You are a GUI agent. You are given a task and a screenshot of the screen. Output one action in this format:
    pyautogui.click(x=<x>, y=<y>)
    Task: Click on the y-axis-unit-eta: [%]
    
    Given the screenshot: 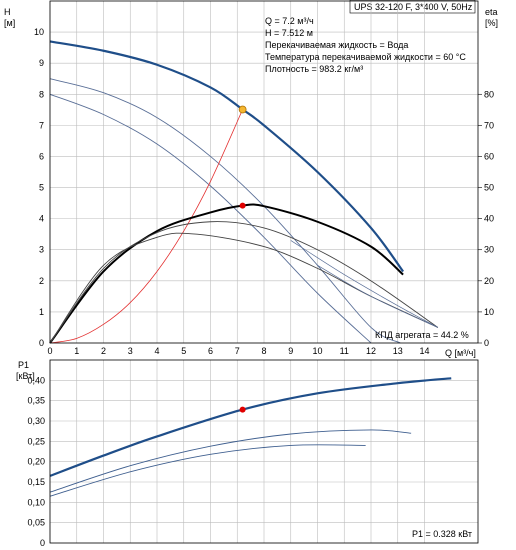 What is the action you would take?
    pyautogui.click(x=491, y=23)
    